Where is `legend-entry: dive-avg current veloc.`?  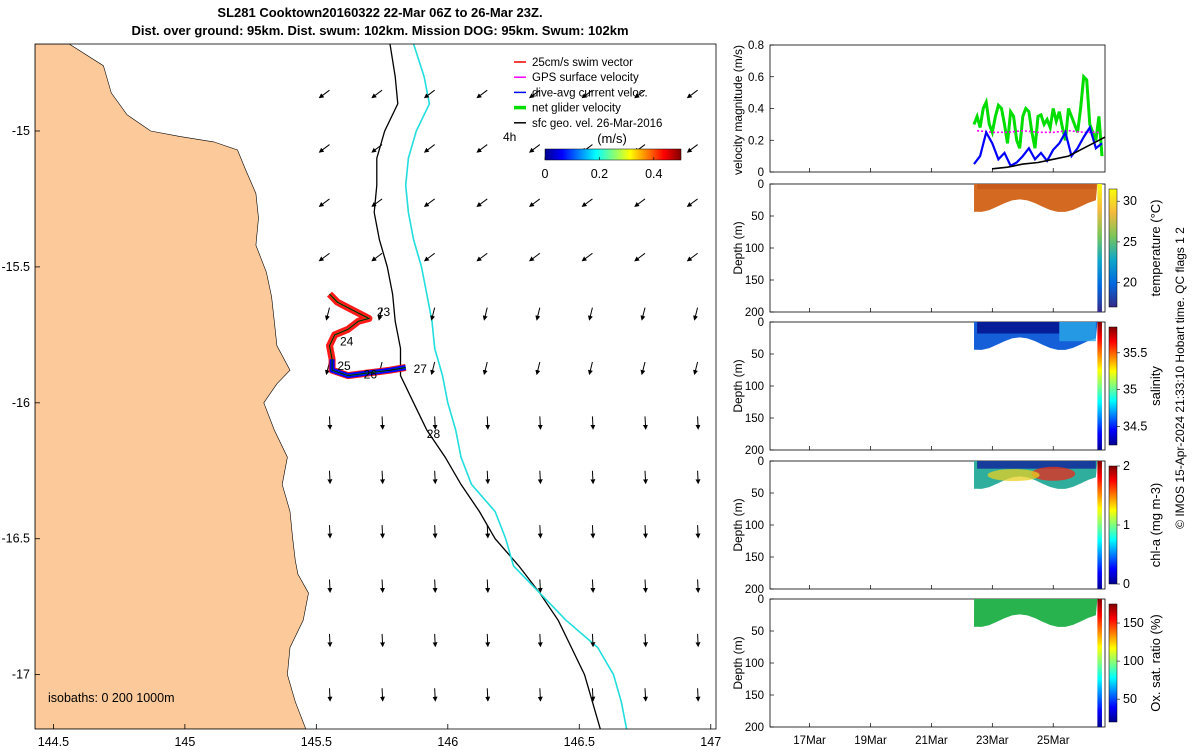 legend-entry: dive-avg current veloc. is located at coordinates (590, 93).